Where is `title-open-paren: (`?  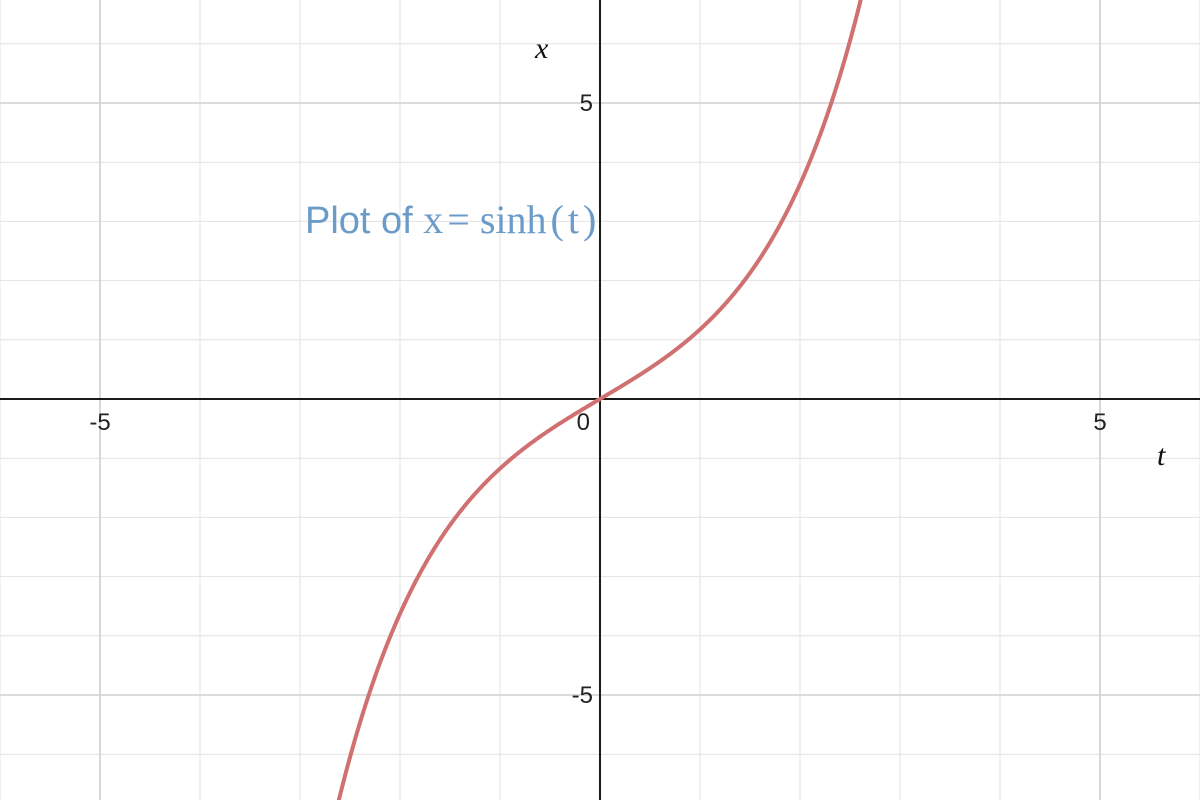 title-open-paren: ( is located at coordinates (557, 219).